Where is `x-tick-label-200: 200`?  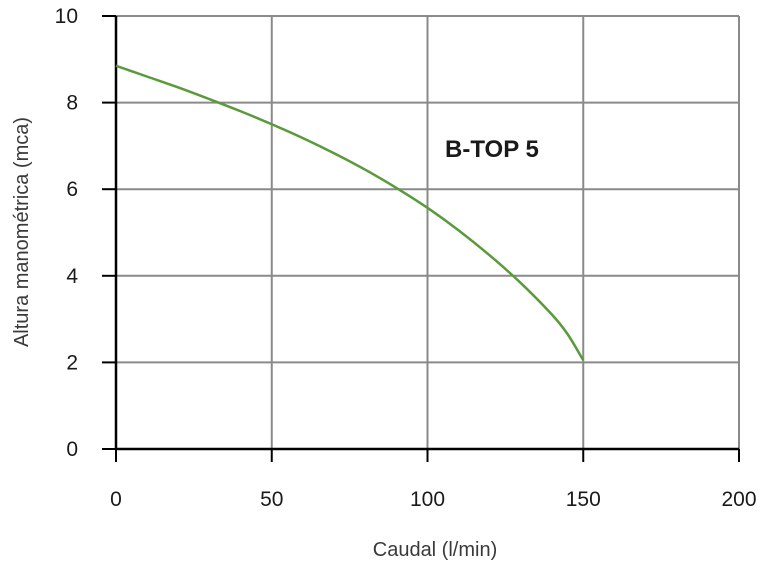
x-tick-label-200: 200 is located at coordinates (738, 499).